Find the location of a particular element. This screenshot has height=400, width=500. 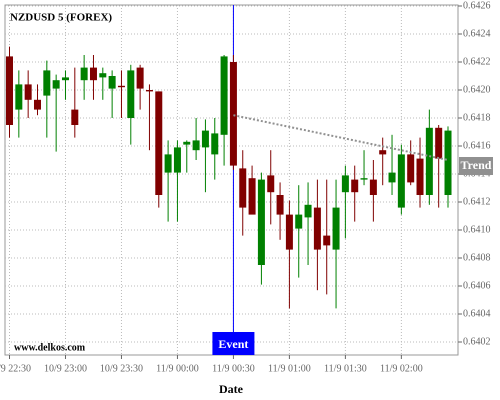

y-tick-label: 0.6406 is located at coordinates (477, 285).